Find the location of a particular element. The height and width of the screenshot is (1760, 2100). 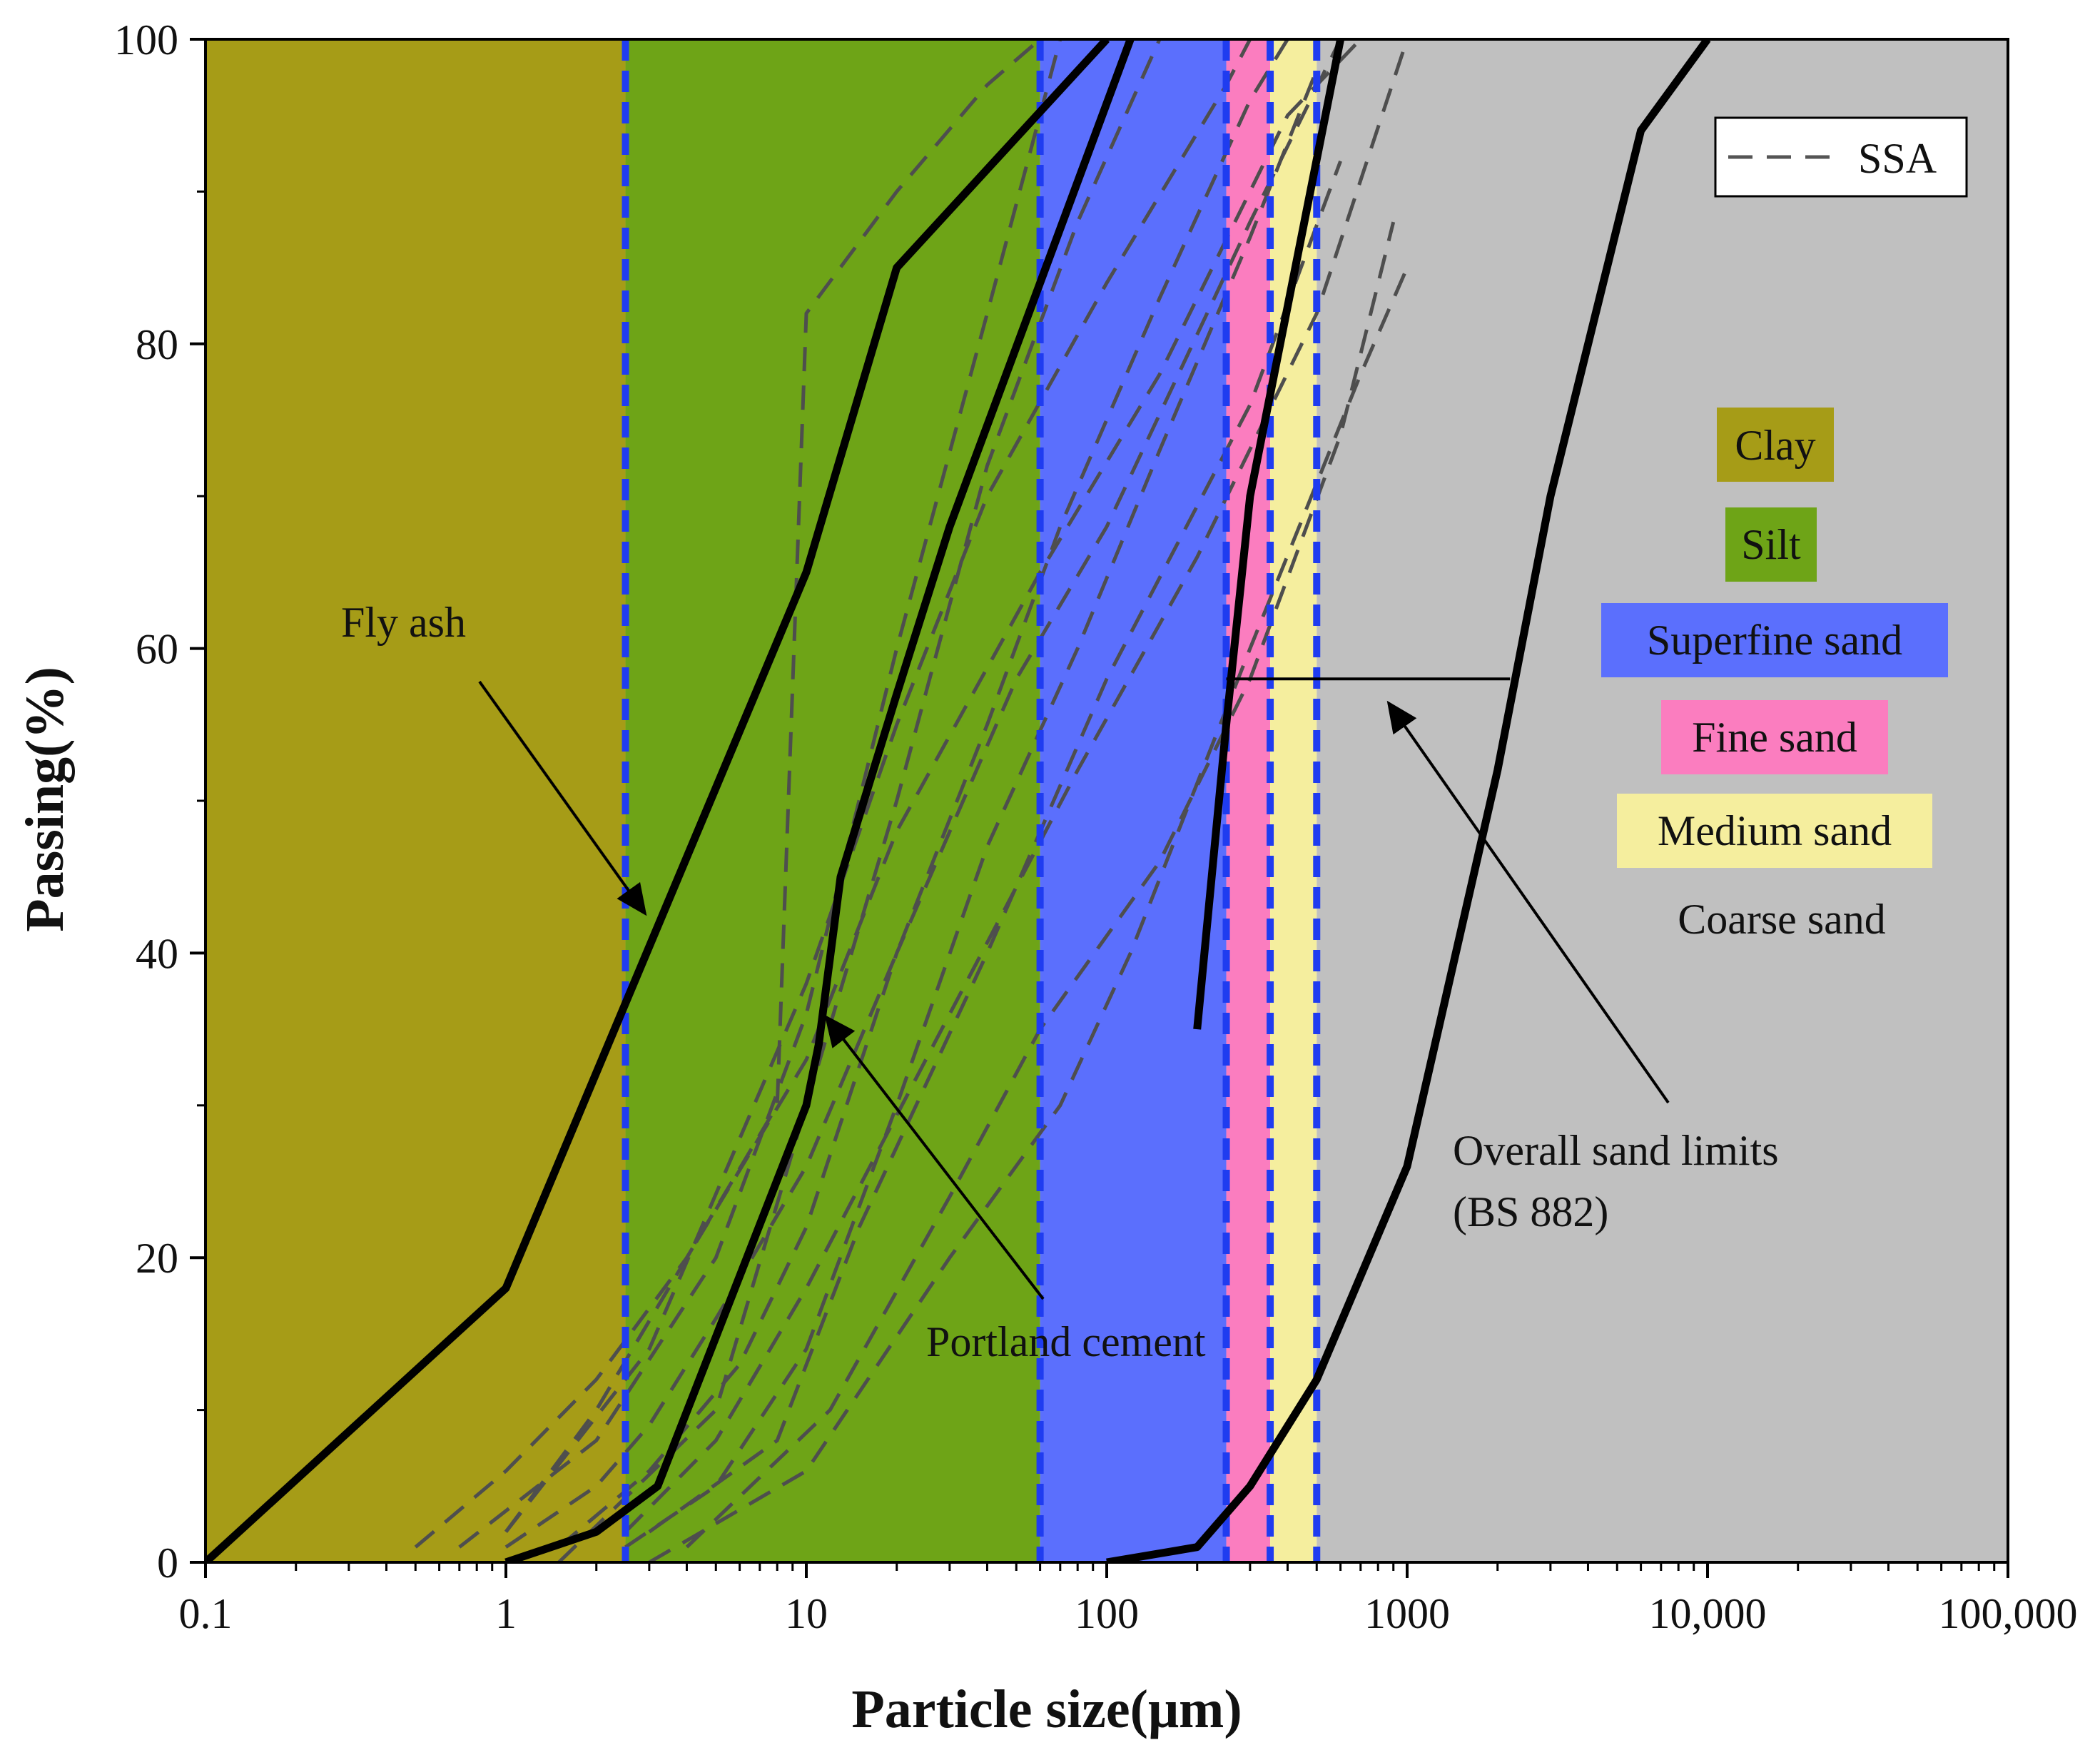

y-tick-label: 40 is located at coordinates (157, 953).